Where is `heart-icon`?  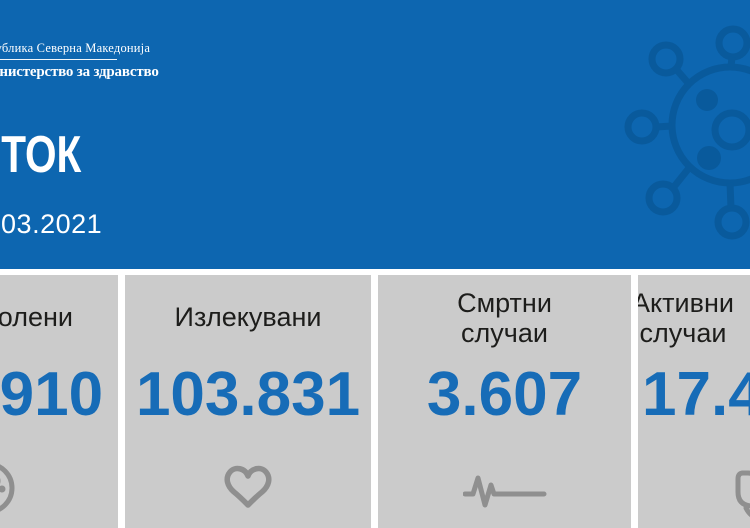
heart-icon is located at coordinates (248, 486).